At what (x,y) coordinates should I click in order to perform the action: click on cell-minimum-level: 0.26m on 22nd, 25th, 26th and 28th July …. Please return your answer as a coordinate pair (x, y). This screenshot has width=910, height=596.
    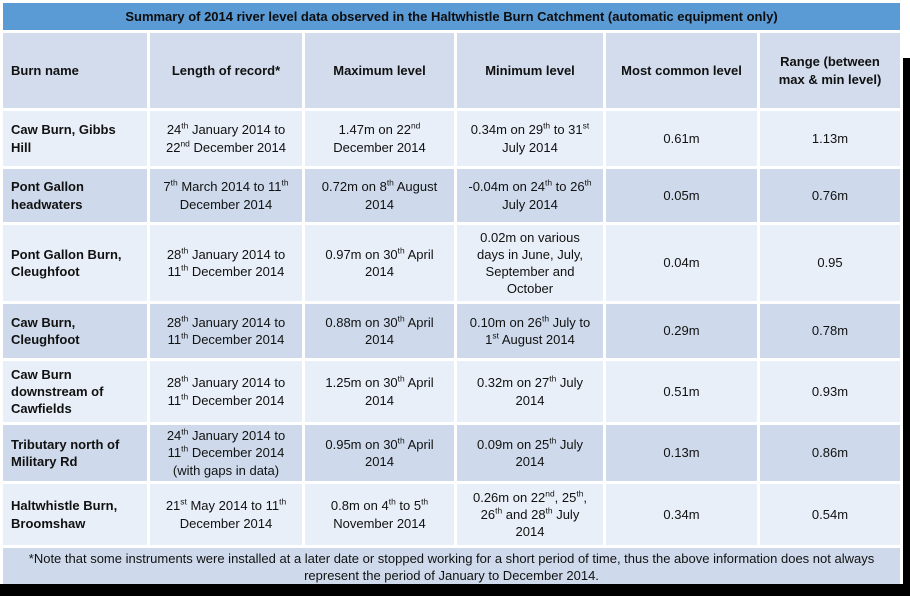
    Looking at the image, I should click on (530, 514).